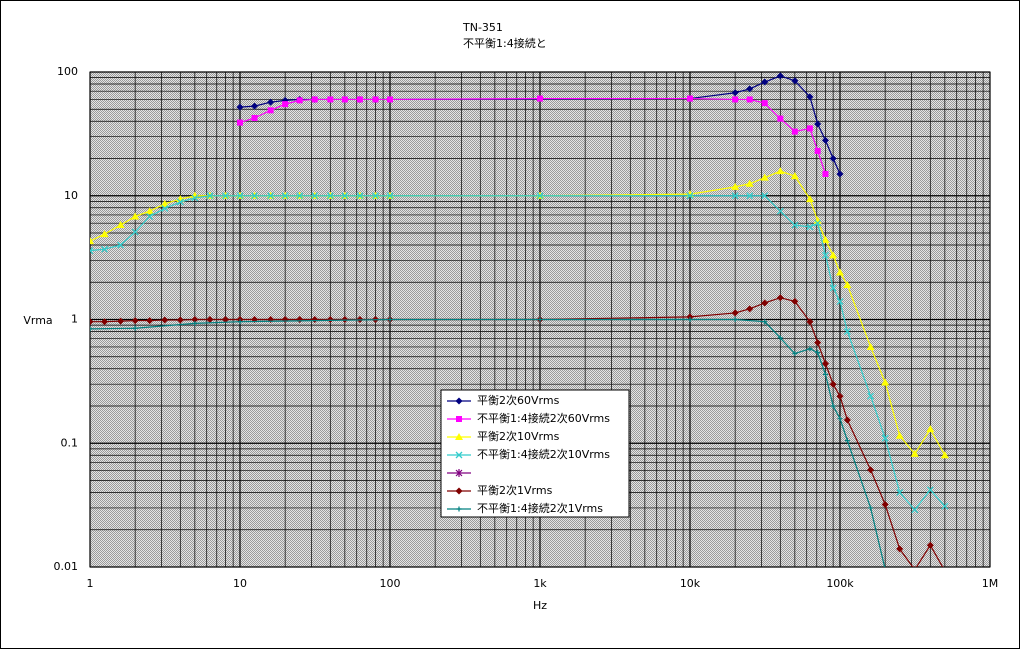  What do you see at coordinates (540, 583) in the screenshot?
I see `x-tick-label: 1k` at bounding box center [540, 583].